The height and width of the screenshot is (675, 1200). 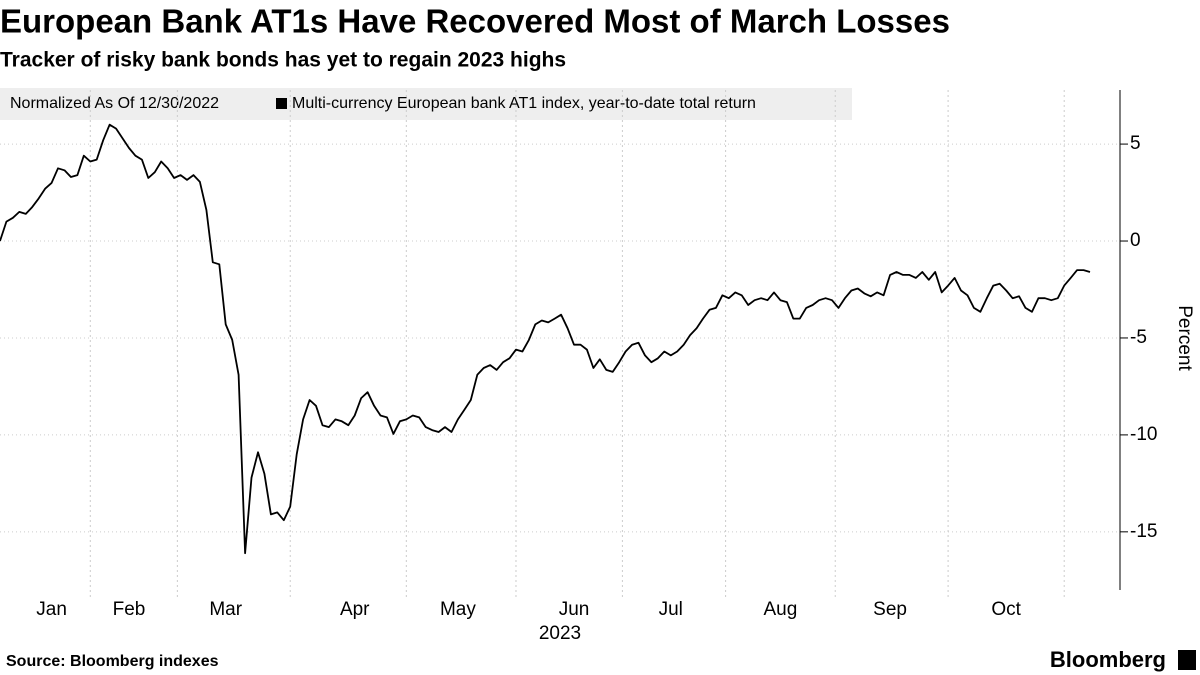 What do you see at coordinates (1108, 659) in the screenshot?
I see `brand: Bloomberg` at bounding box center [1108, 659].